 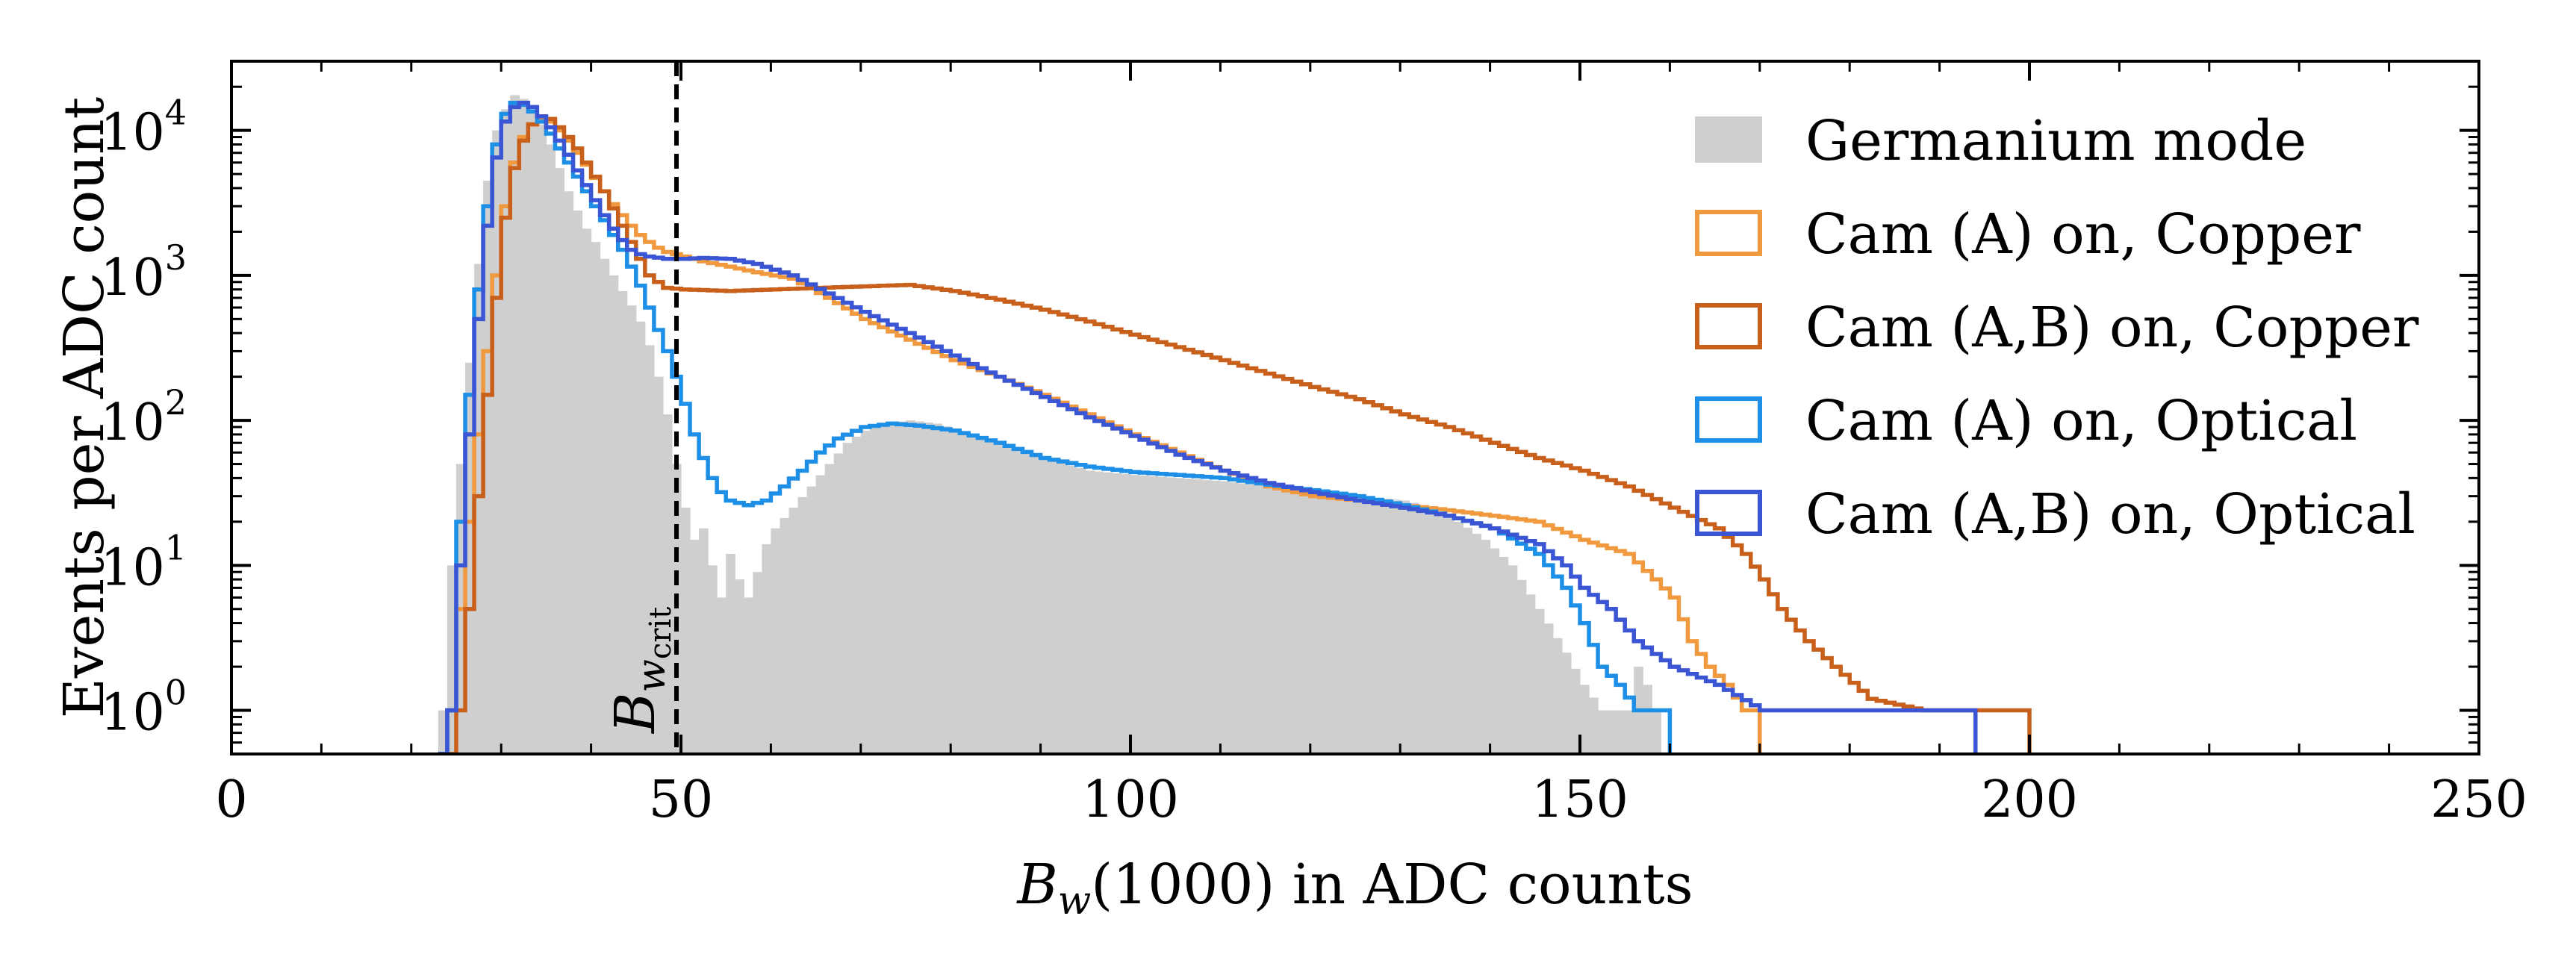 I want to click on y-tick-exponent: 0, so click(x=176, y=693).